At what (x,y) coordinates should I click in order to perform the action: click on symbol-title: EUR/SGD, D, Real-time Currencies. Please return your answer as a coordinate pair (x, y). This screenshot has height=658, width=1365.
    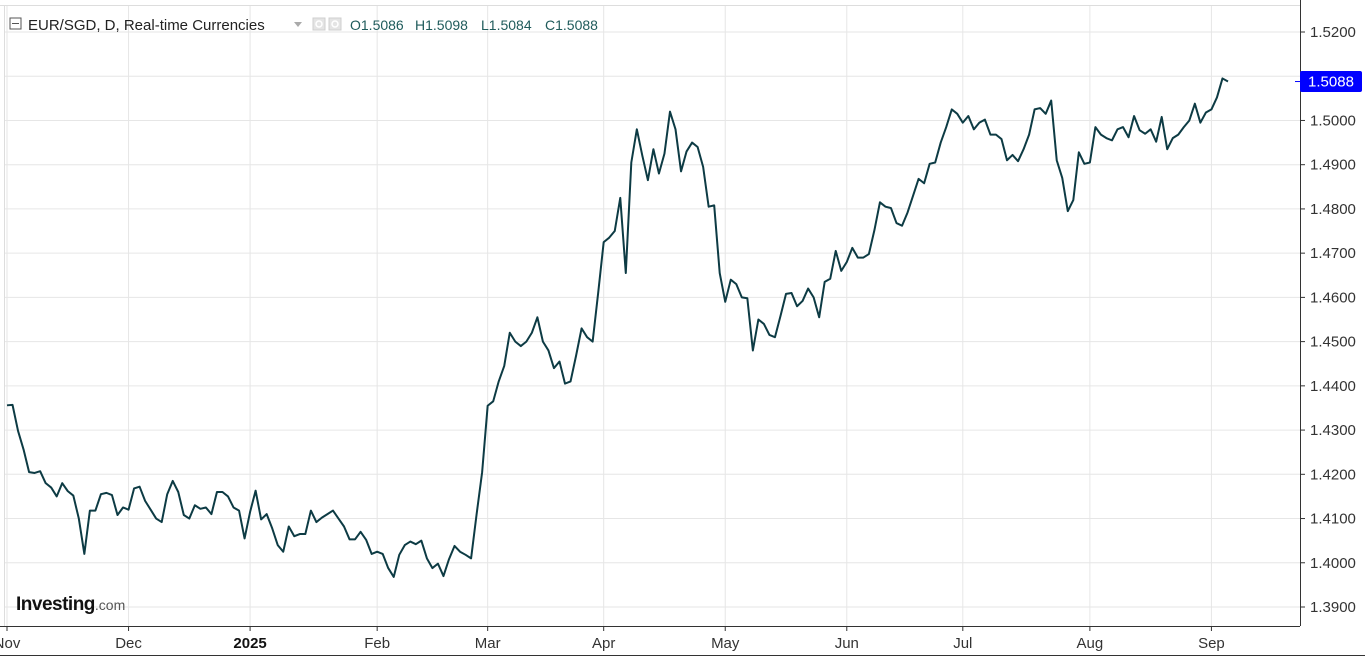
    Looking at the image, I should click on (146, 25).